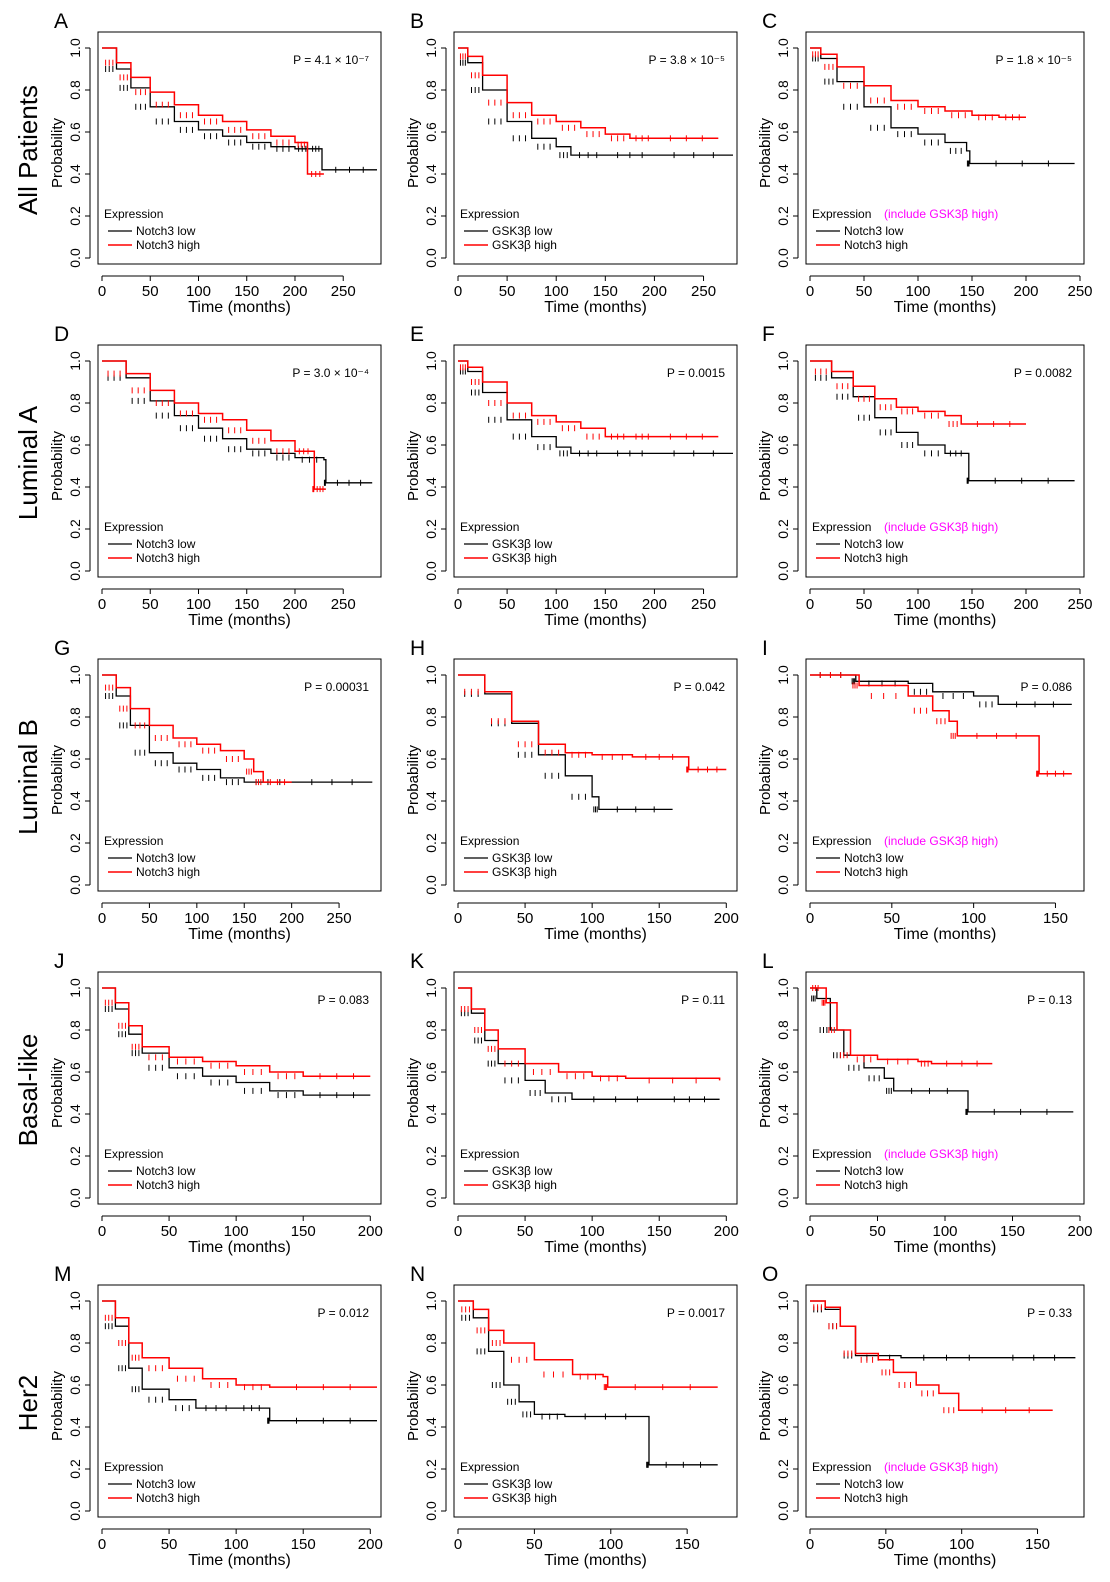 Image resolution: width=1110 pixels, height=1582 pixels. What do you see at coordinates (431, 1114) in the screenshot?
I see `y-tick-label: 0.4` at bounding box center [431, 1114].